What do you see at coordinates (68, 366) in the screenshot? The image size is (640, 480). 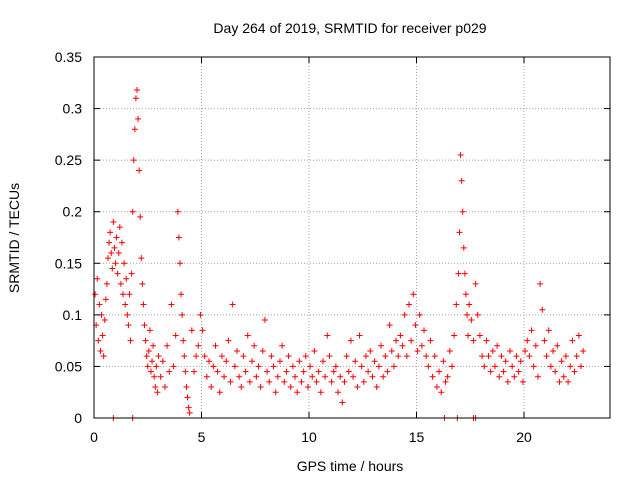 I see `y-tick-label: 0.05` at bounding box center [68, 366].